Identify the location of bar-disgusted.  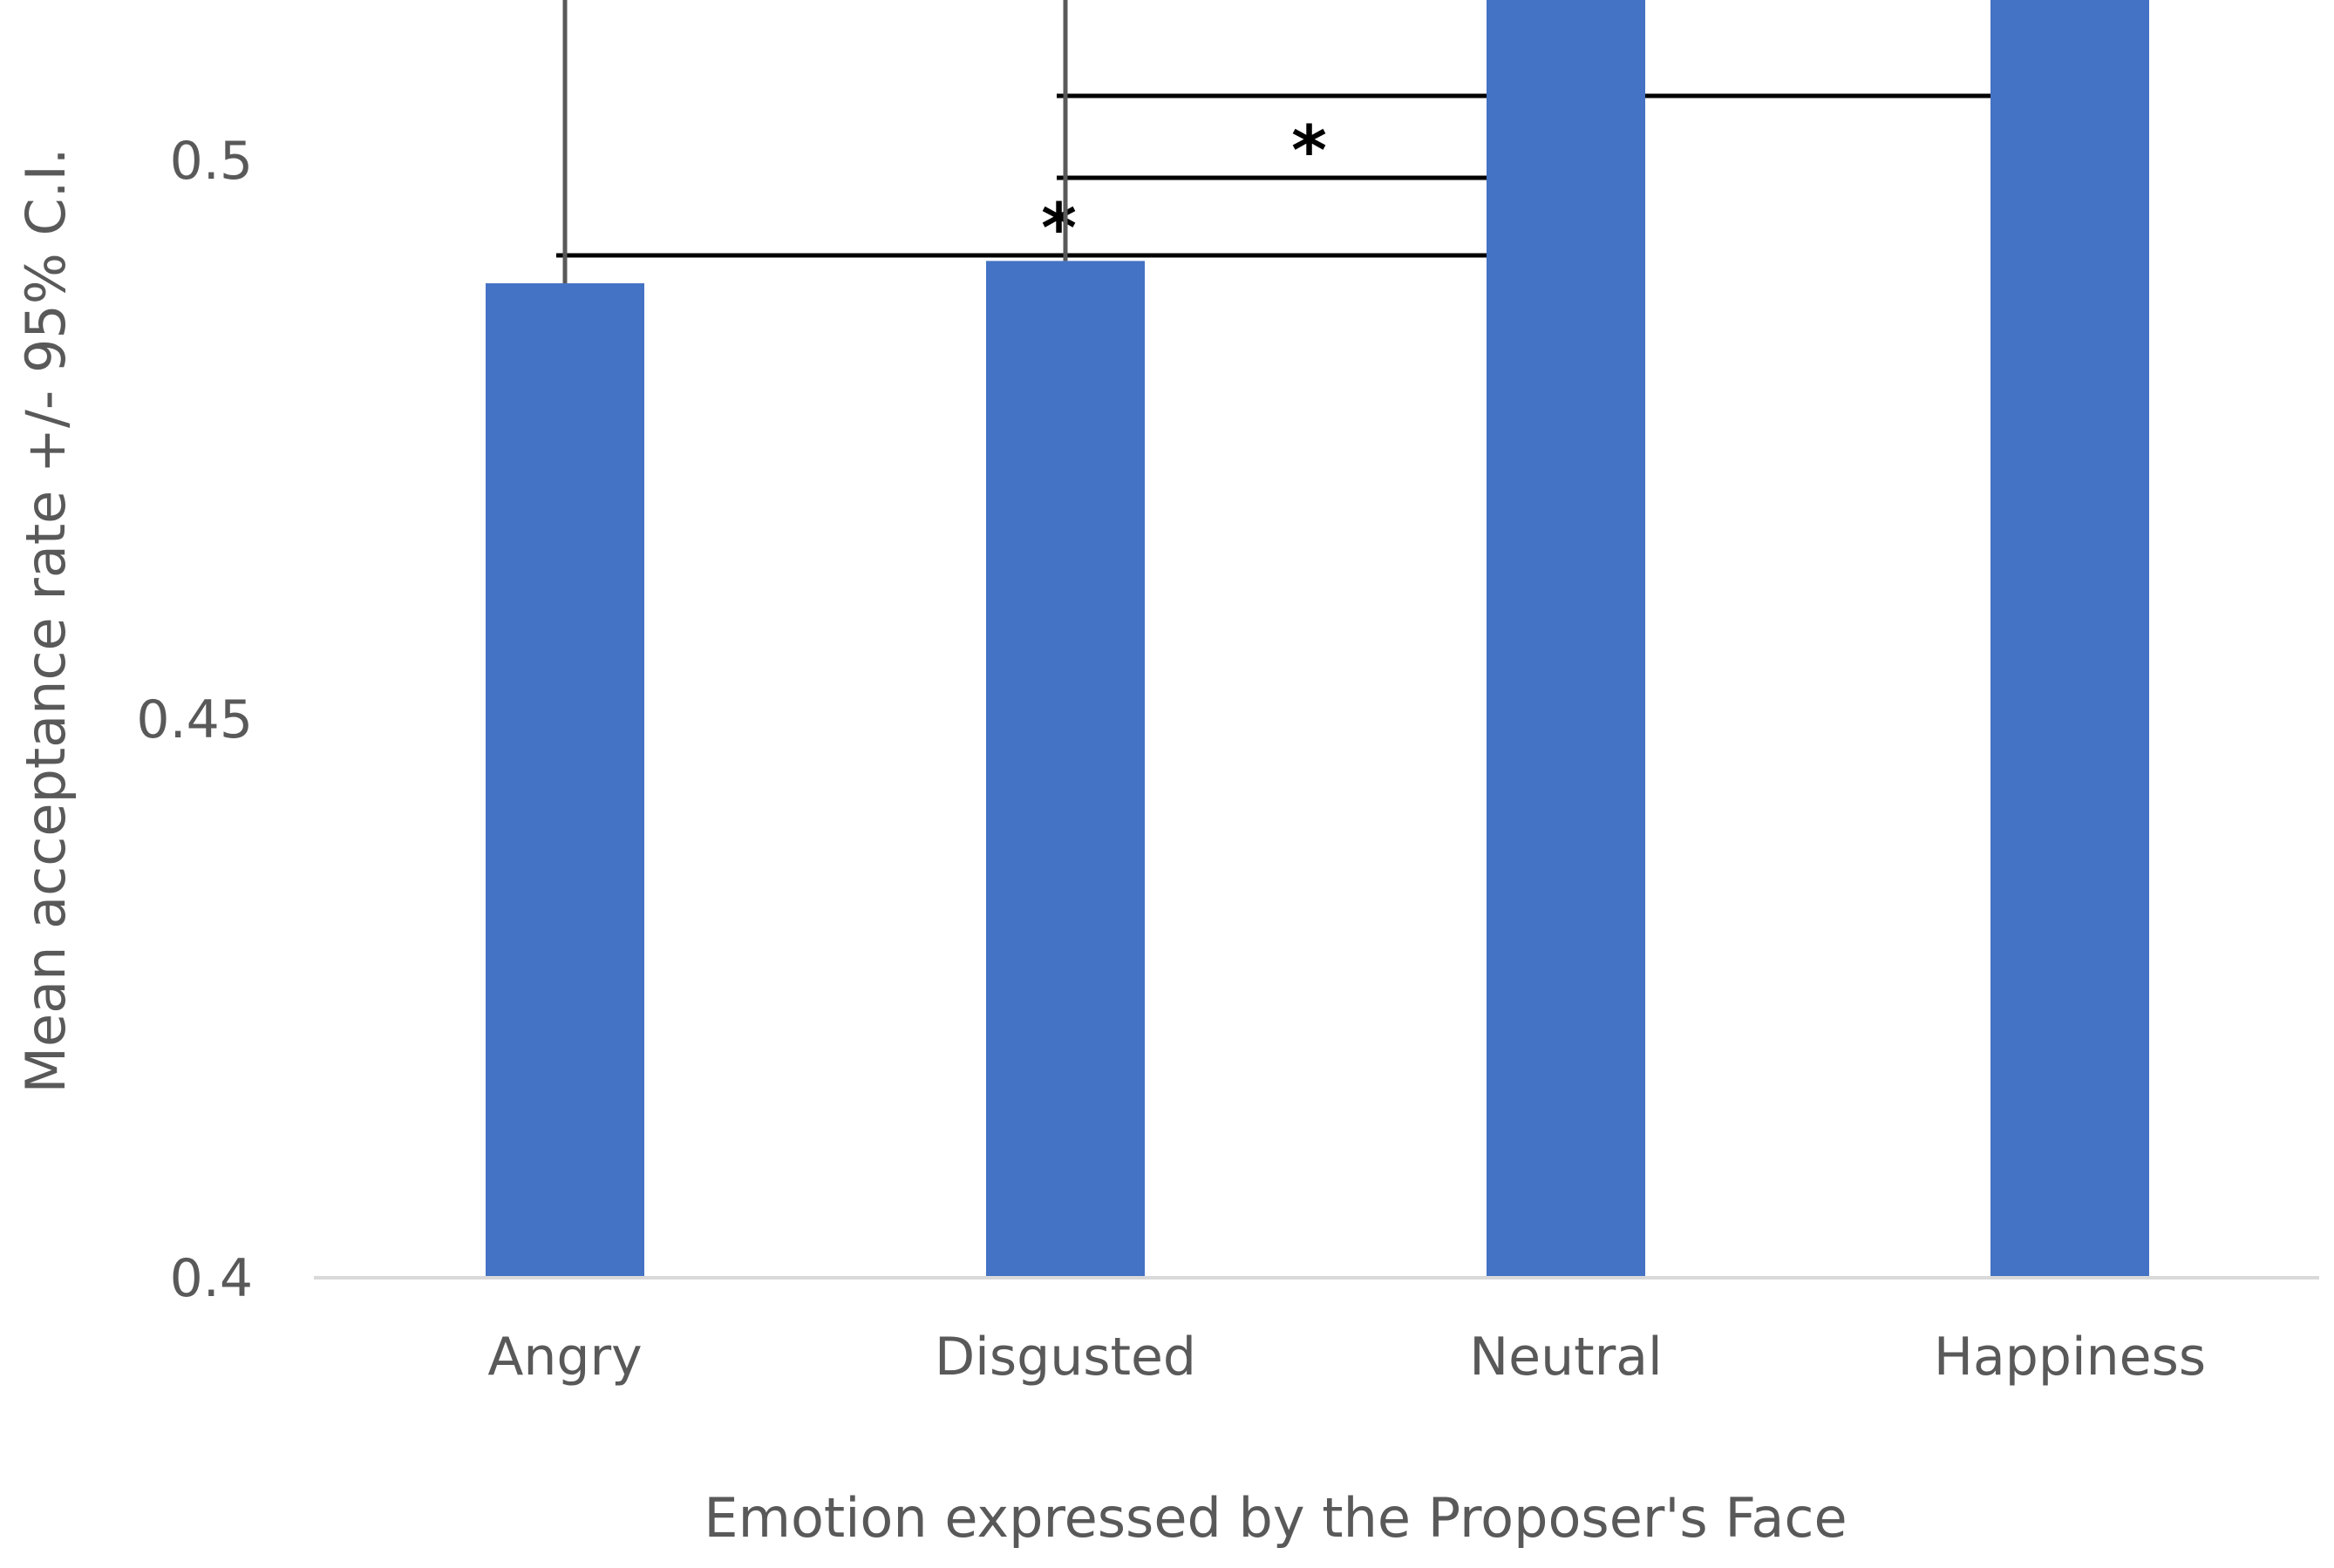
(1065, 769).